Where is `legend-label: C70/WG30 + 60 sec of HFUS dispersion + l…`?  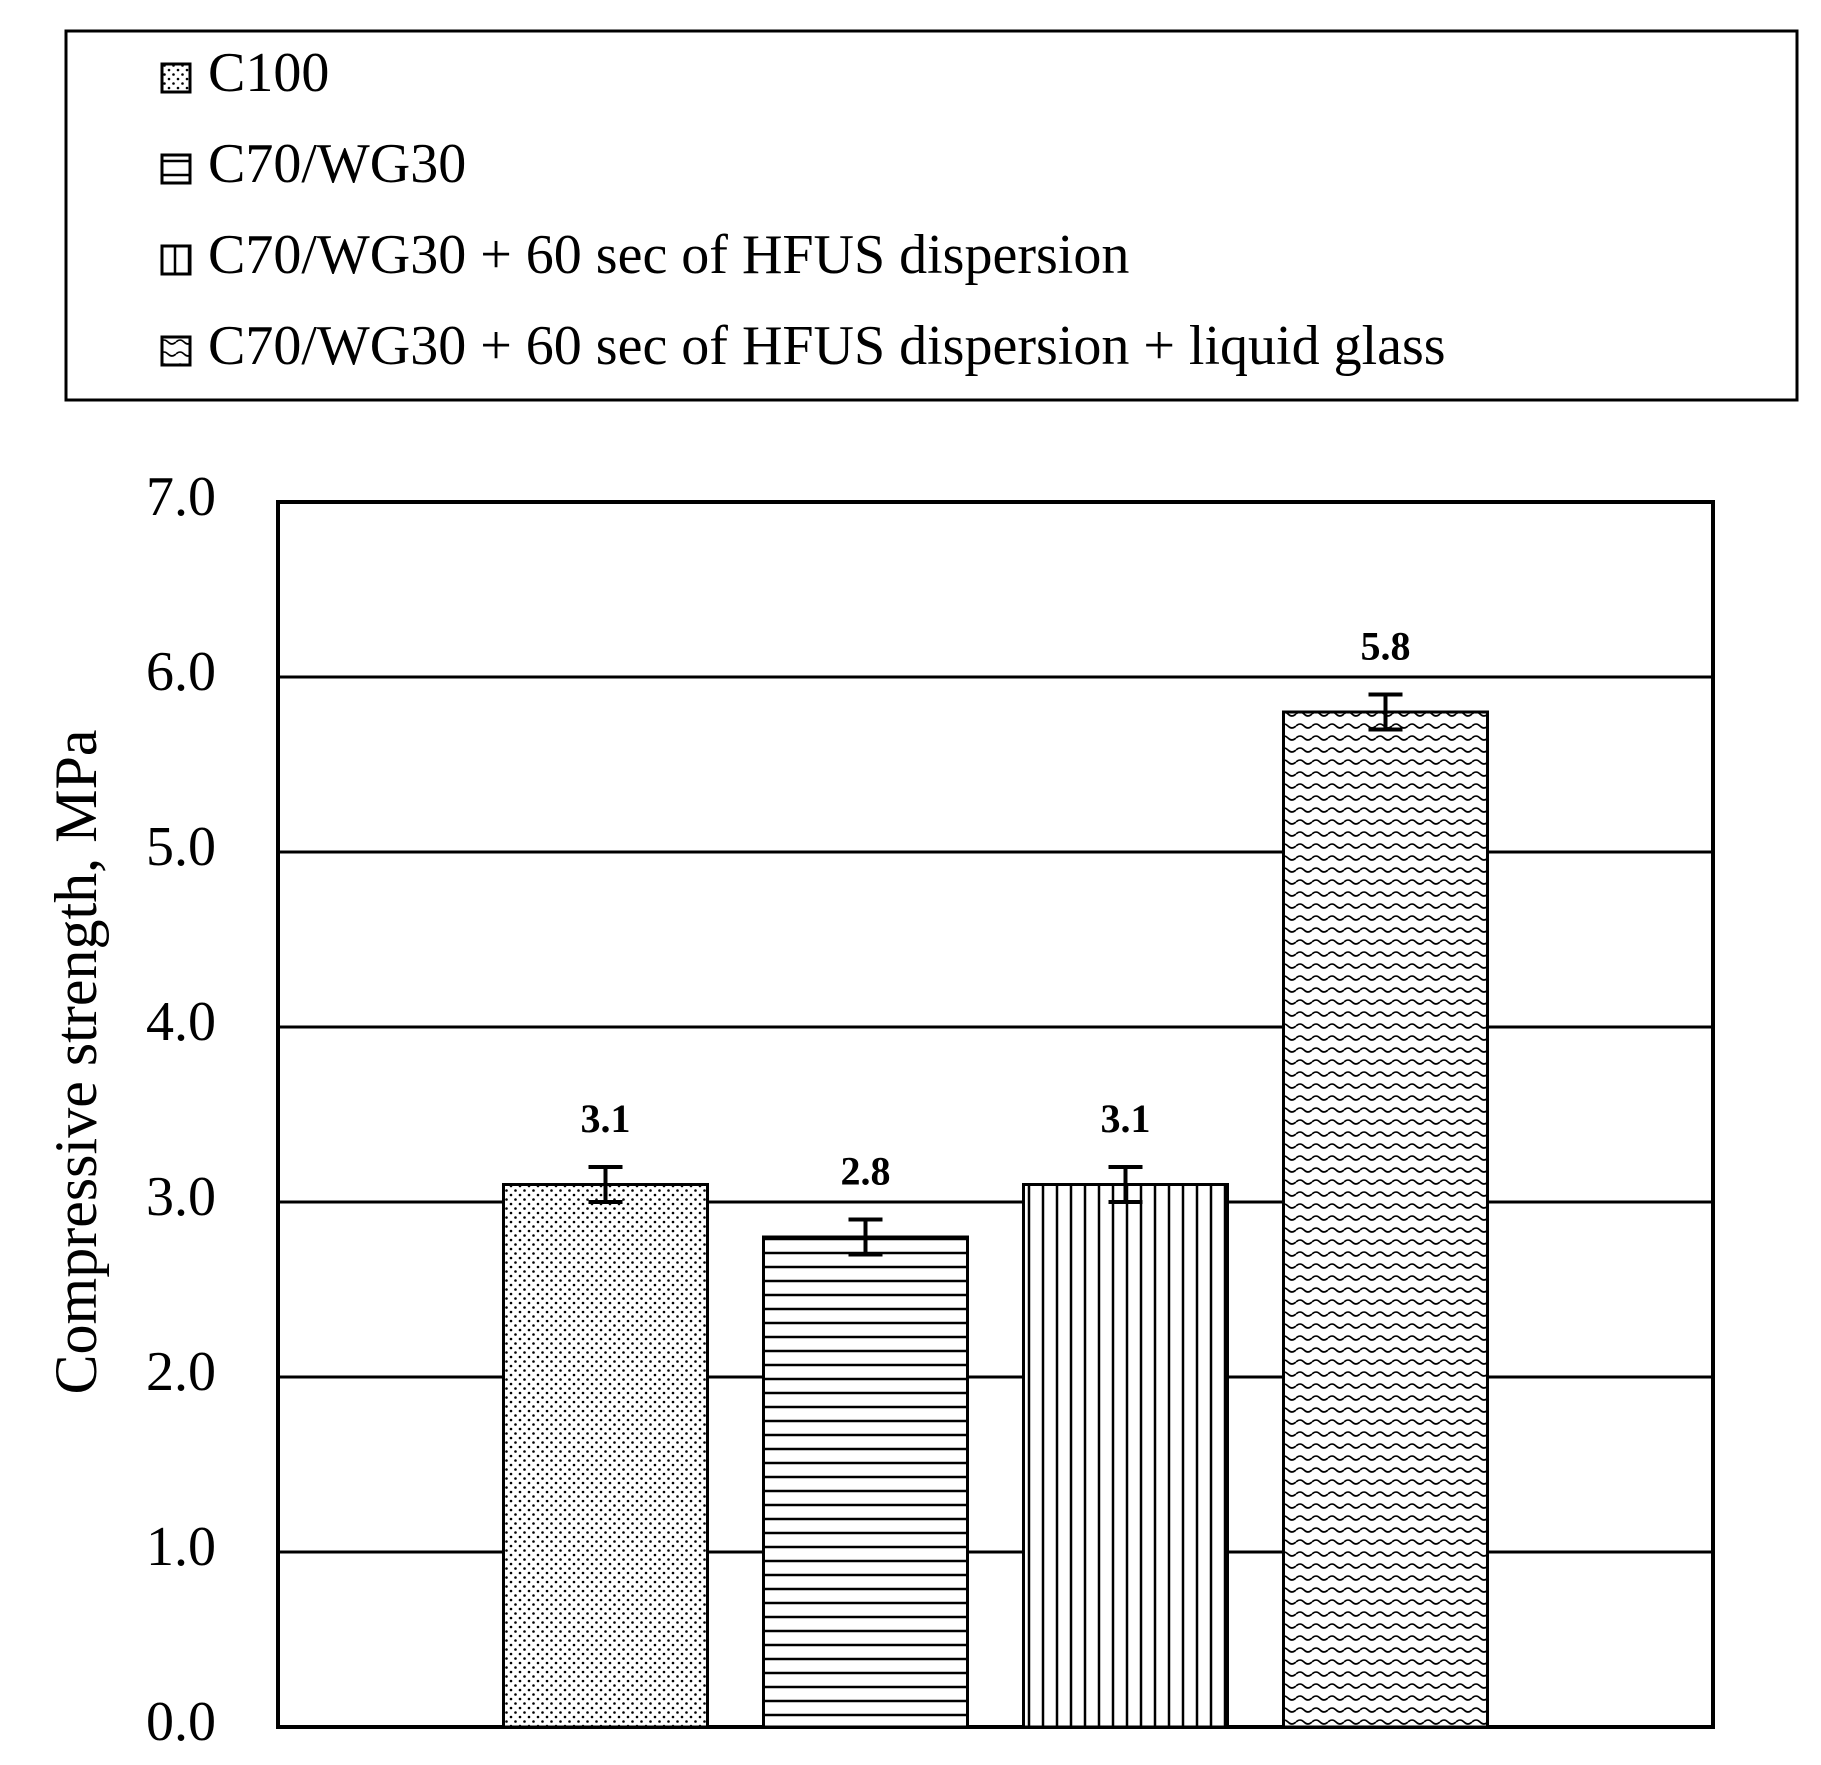
legend-label: C70/WG30 + 60 sec of HFUS dispersion + l… is located at coordinates (827, 346).